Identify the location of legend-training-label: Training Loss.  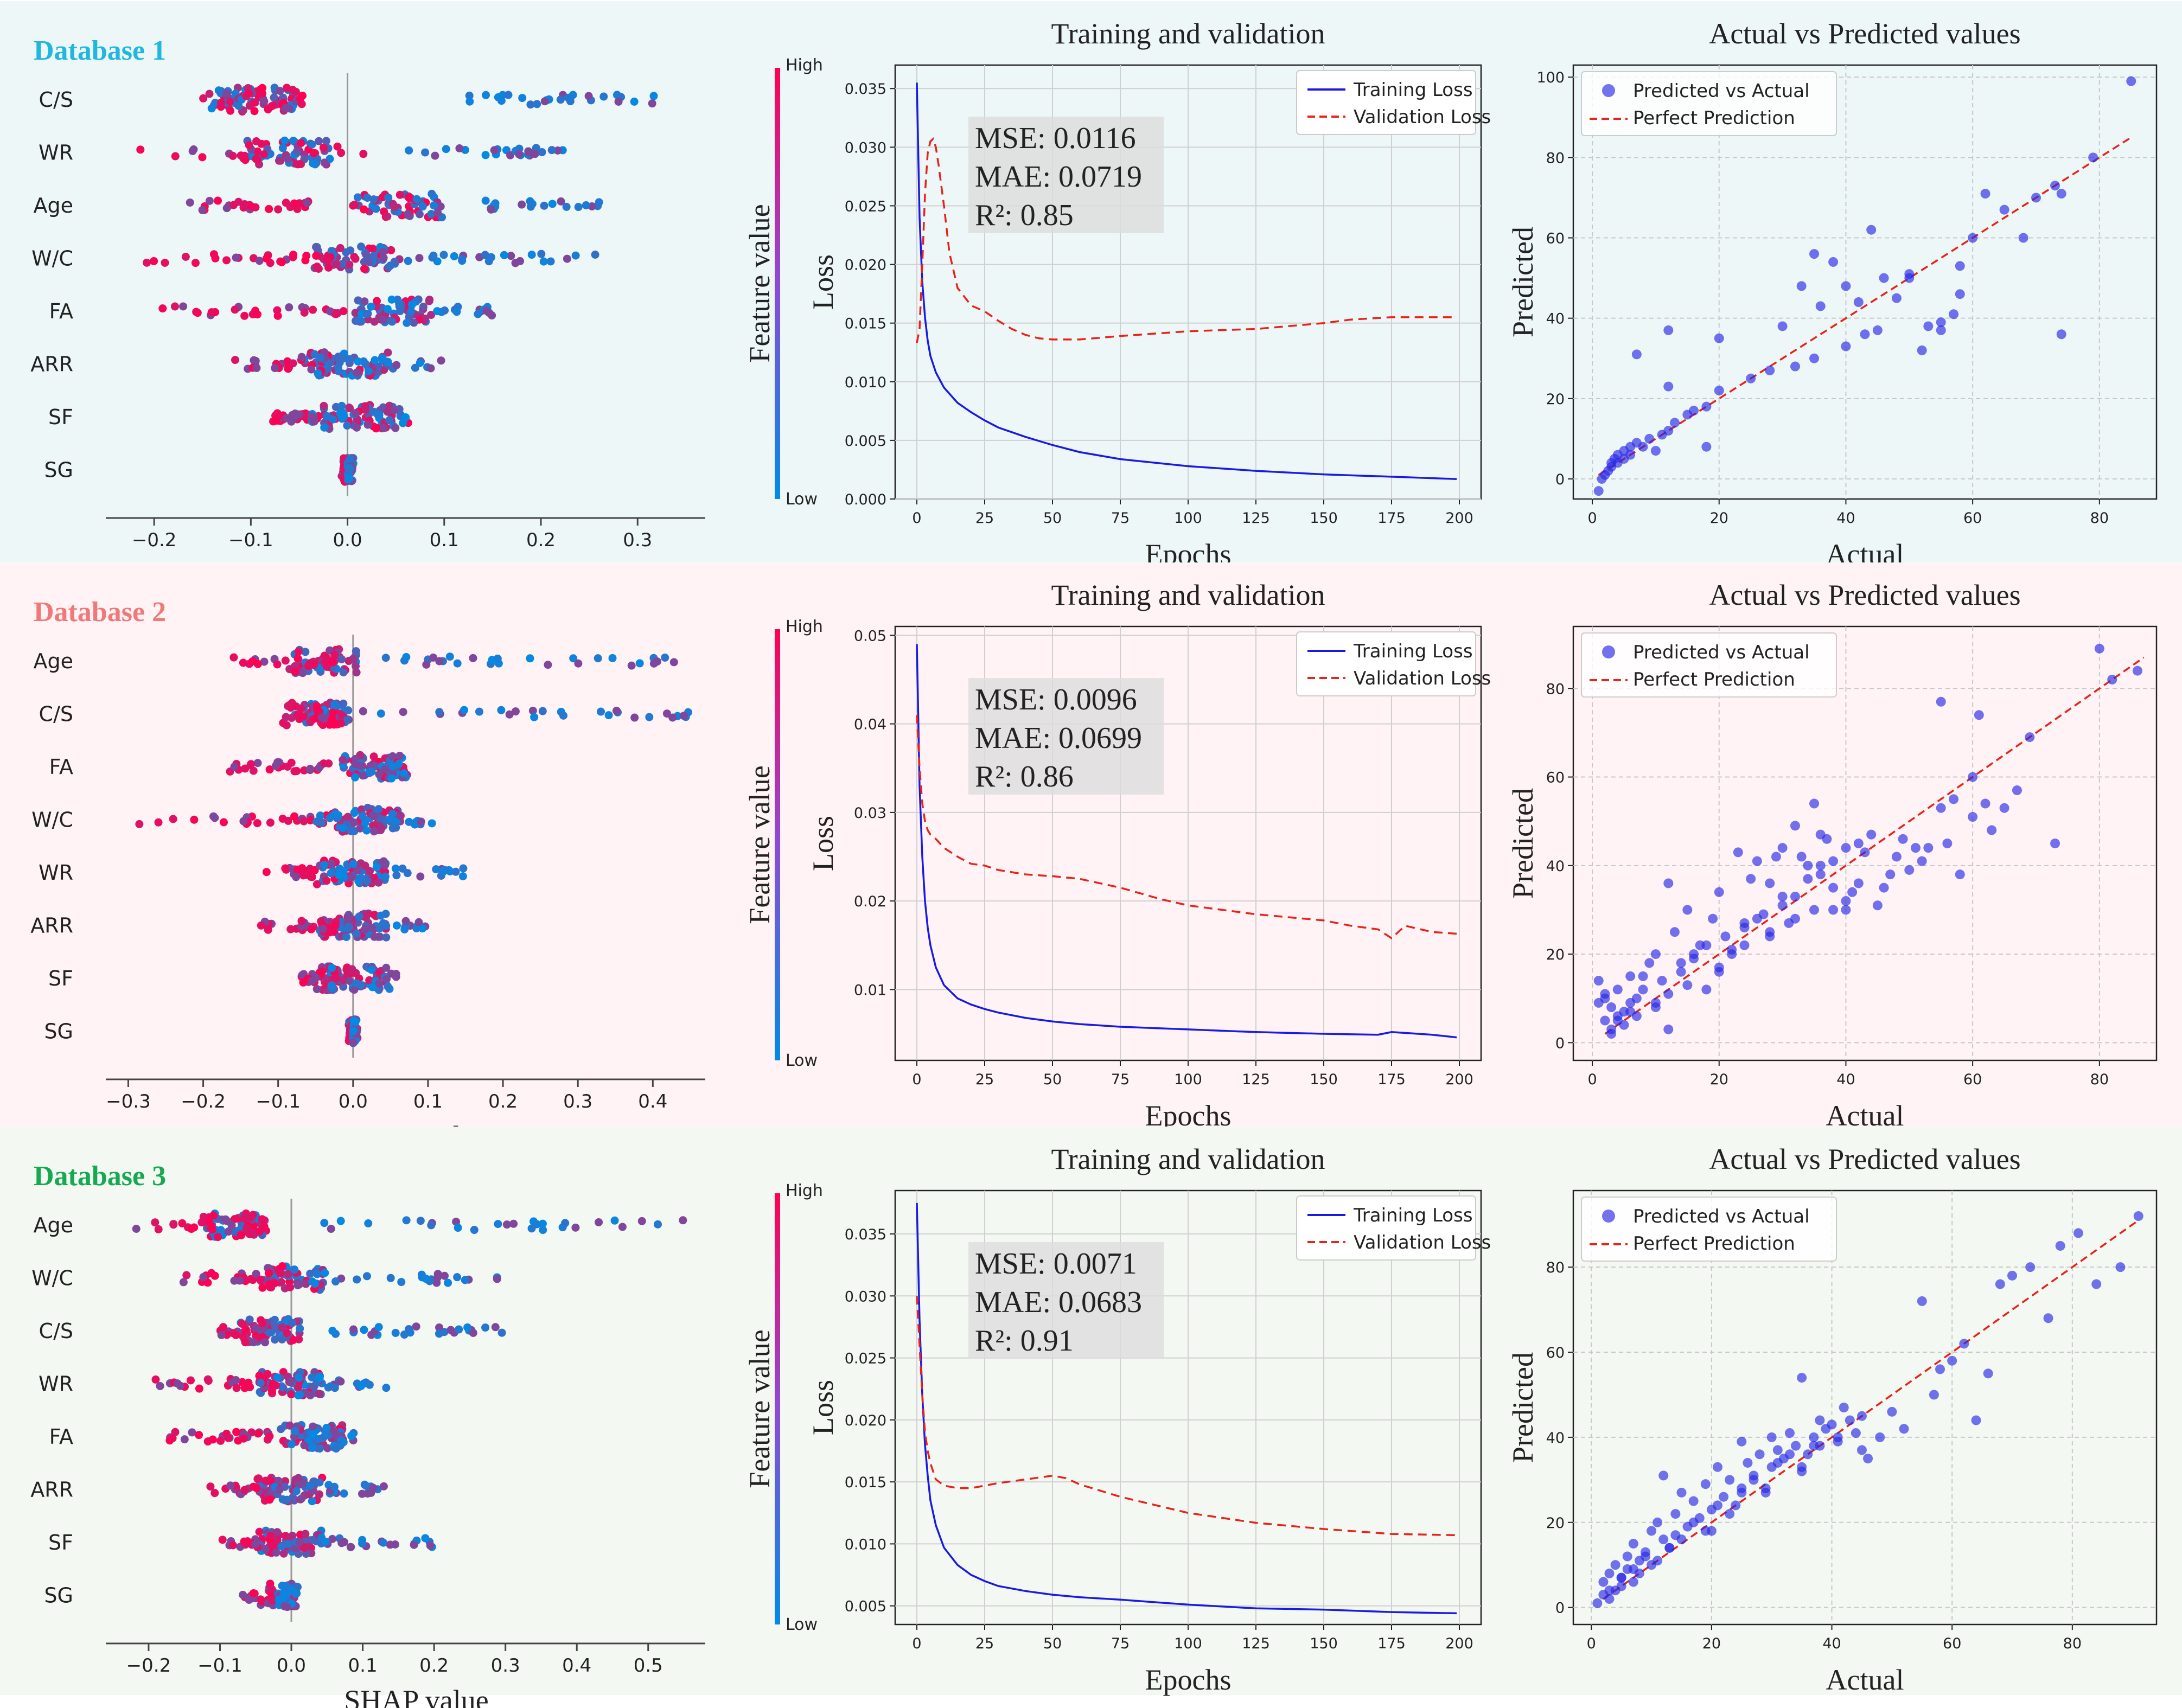
(1413, 90).